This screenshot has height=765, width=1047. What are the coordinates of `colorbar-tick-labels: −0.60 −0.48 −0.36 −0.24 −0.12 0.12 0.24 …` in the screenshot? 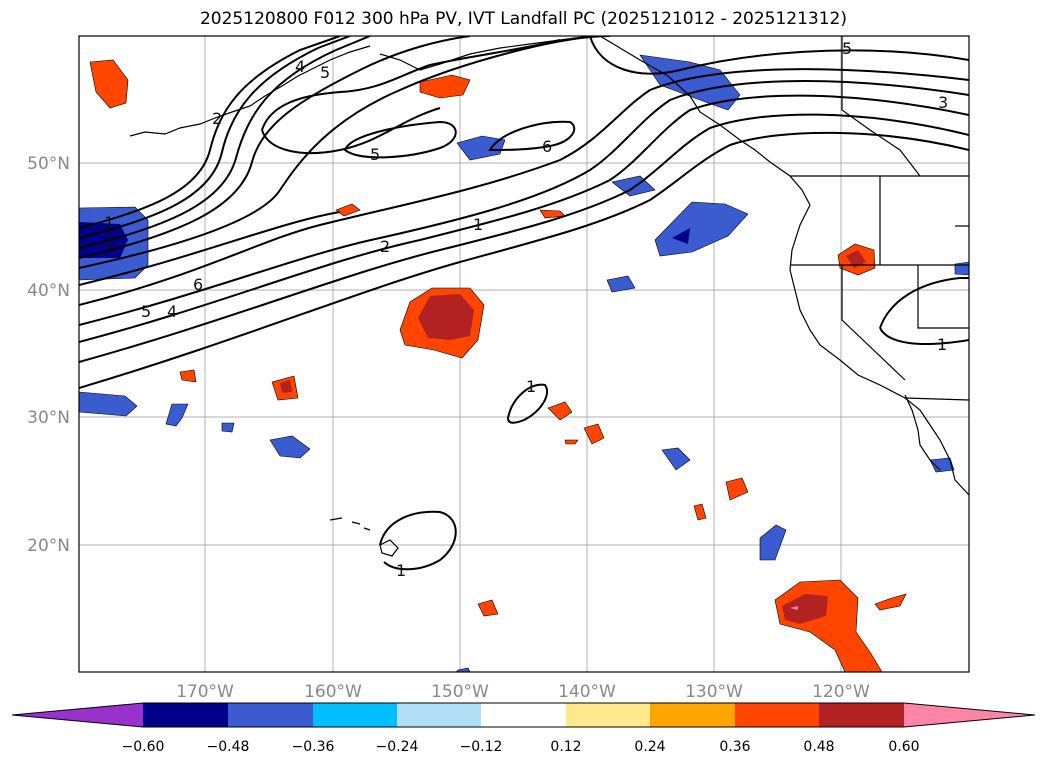 It's located at (521, 747).